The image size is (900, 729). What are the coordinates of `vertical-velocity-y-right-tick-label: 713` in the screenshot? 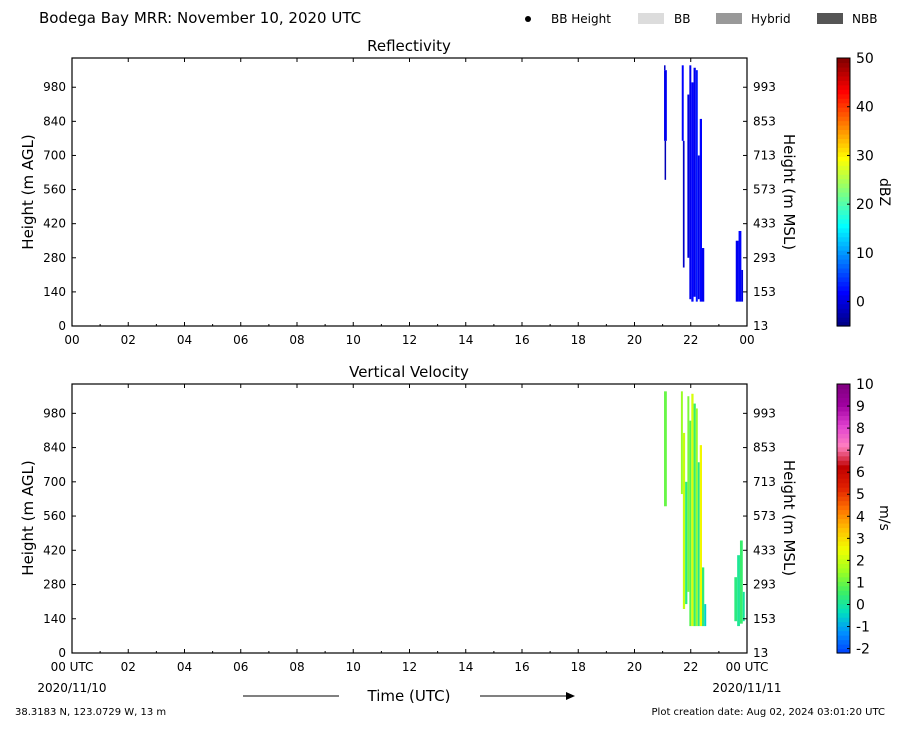 It's located at (764, 482).